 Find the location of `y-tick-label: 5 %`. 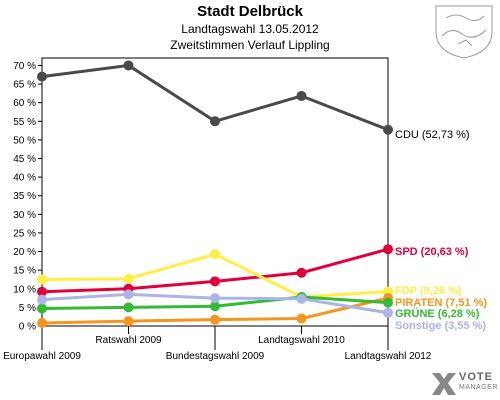

y-tick-label: 5 % is located at coordinates (27, 308).